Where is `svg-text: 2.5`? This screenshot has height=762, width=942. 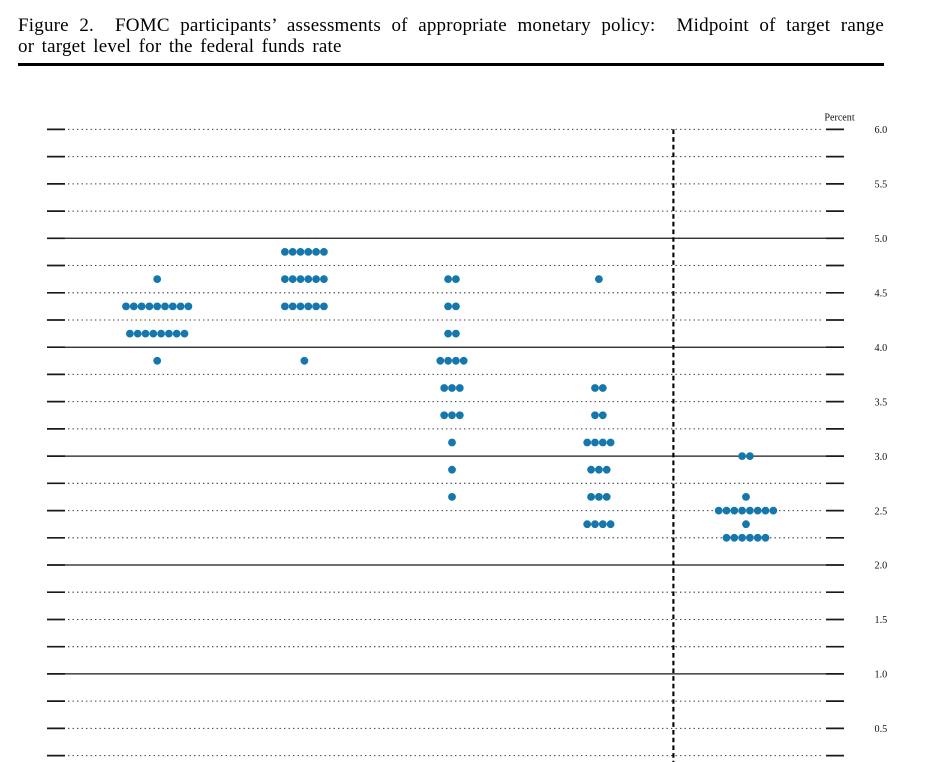 svg-text: 2.5 is located at coordinates (881, 511).